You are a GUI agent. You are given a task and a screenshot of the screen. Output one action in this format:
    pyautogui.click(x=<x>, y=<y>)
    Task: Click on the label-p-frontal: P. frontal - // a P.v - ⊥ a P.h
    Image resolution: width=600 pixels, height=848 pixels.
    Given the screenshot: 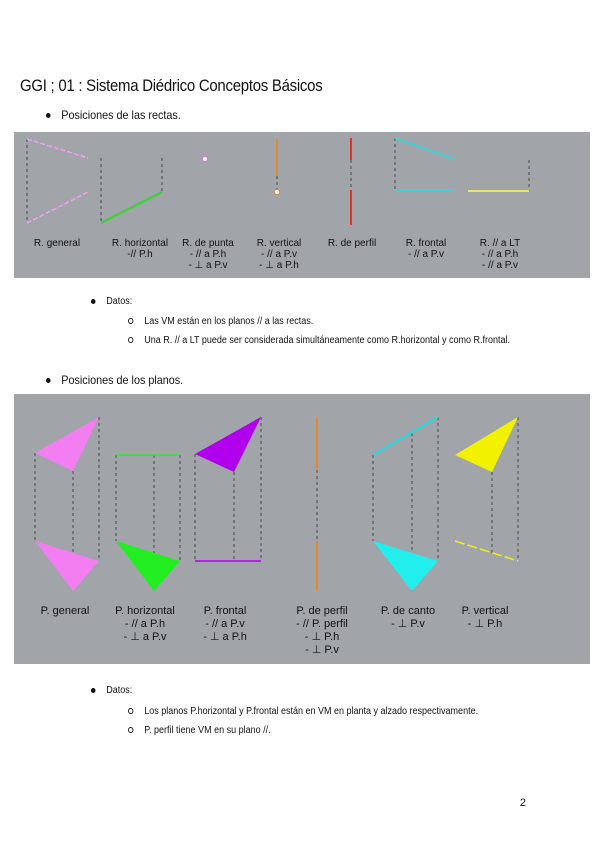 What is the action you would take?
    pyautogui.click(x=225, y=624)
    